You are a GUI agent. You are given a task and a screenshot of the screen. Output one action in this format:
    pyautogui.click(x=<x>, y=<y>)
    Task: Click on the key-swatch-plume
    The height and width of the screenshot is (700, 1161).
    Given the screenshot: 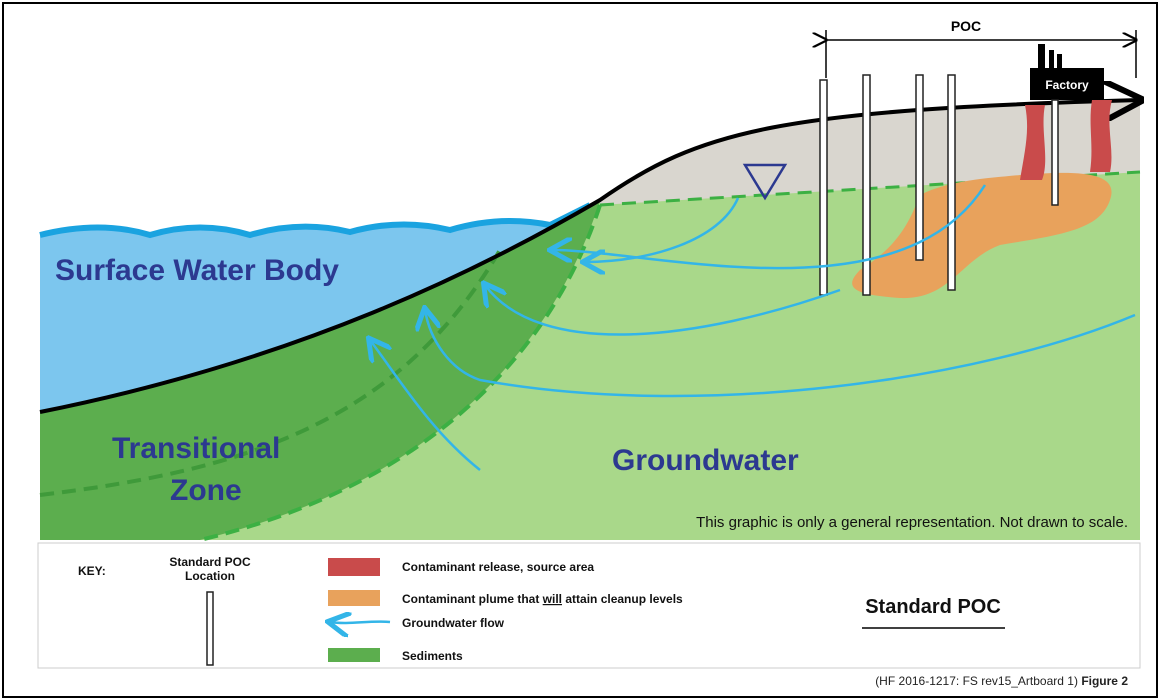 What is the action you would take?
    pyautogui.click(x=354, y=598)
    